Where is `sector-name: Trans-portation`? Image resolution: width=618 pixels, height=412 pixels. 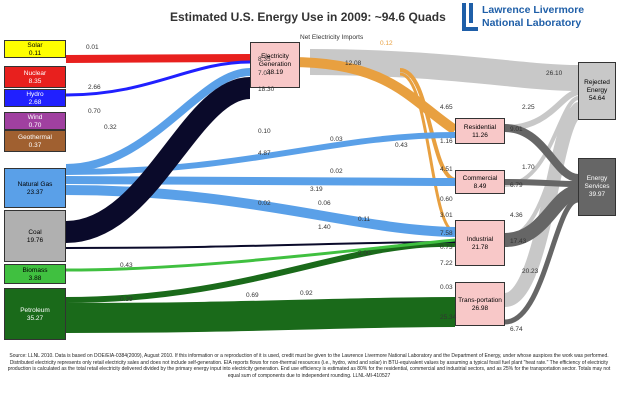
sector-name: Trans-portation is located at coordinates (480, 300).